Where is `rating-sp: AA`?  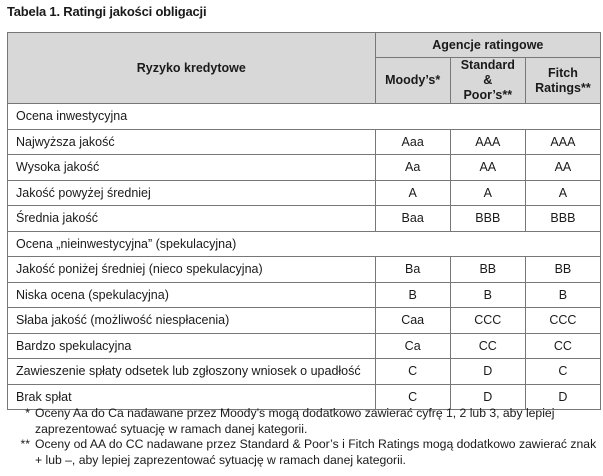
rating-sp: AA is located at coordinates (487, 167).